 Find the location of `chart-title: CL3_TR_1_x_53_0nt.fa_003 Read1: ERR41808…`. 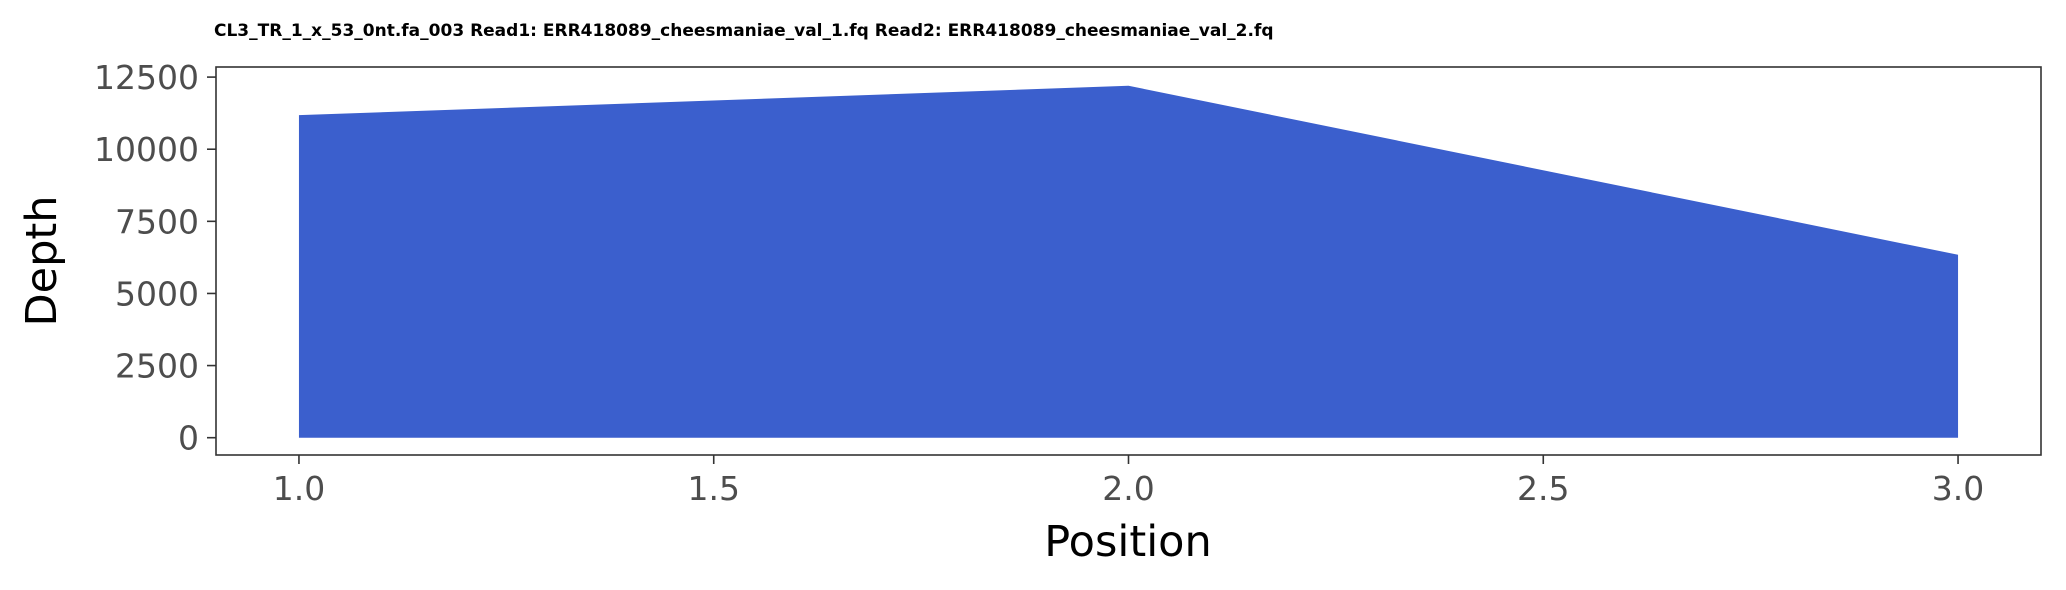

chart-title: CL3_TR_1_x_53_0nt.fa_003 Read1: ERR41808… is located at coordinates (744, 31).